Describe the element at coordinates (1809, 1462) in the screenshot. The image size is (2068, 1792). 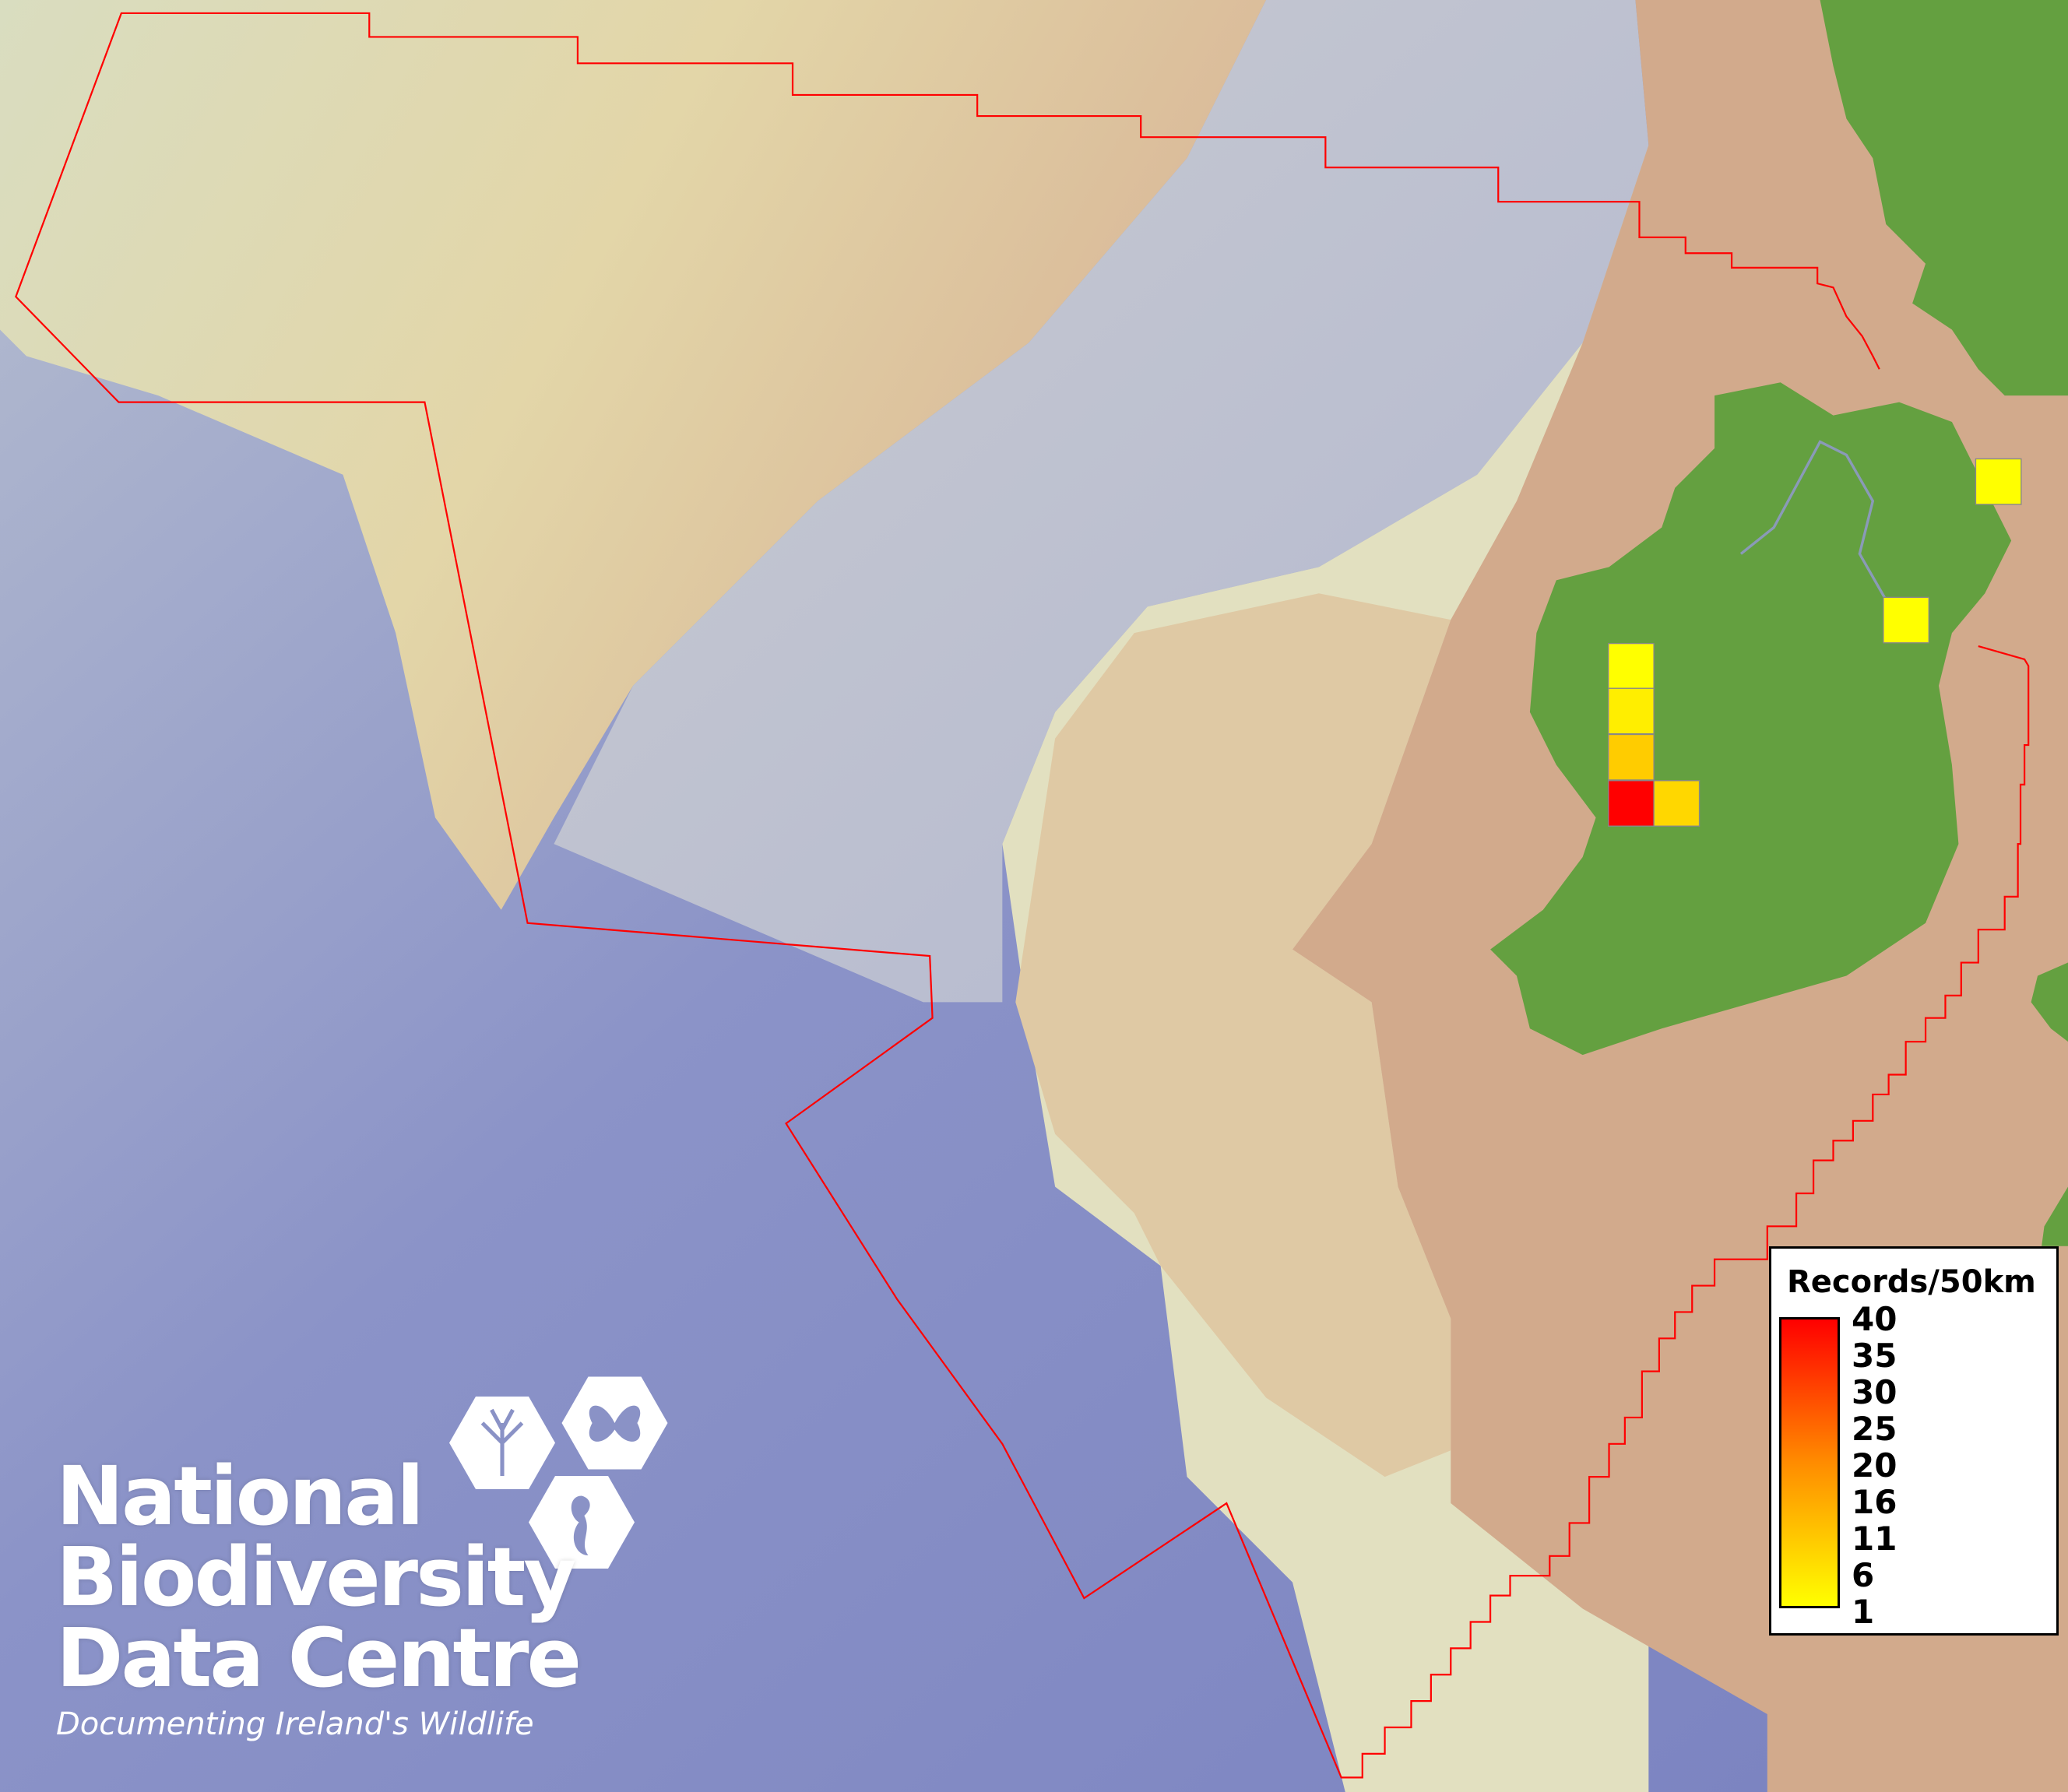
I see `legend-color-bar` at that location.